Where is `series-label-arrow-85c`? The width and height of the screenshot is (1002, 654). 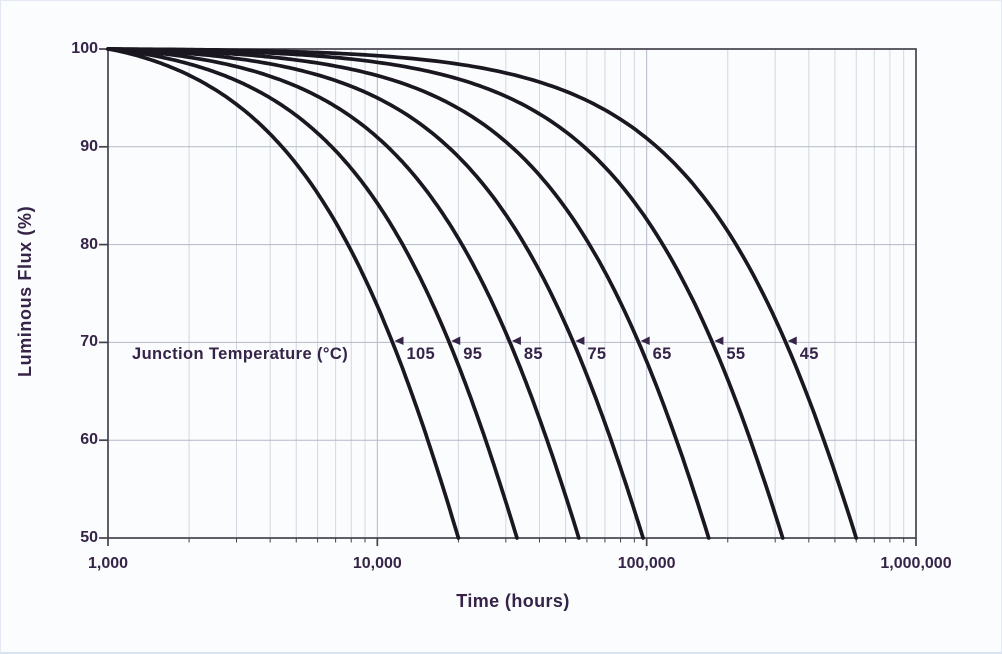
series-label-arrow-85c is located at coordinates (516, 340).